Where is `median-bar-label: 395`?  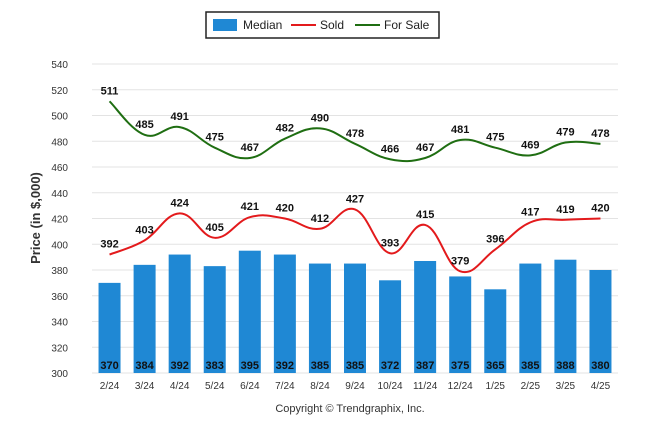 median-bar-label: 395 is located at coordinates (250, 366).